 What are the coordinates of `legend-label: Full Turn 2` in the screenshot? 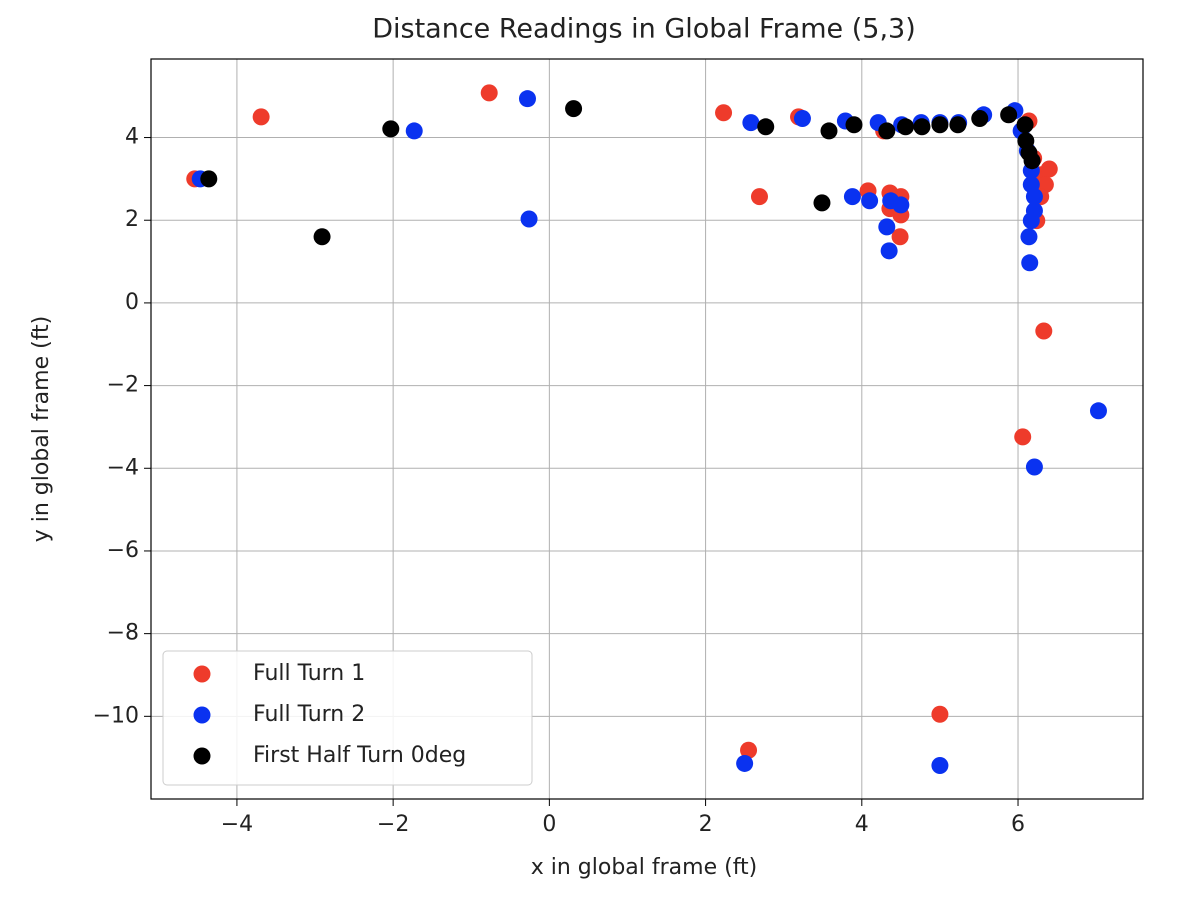 It's located at (309, 714).